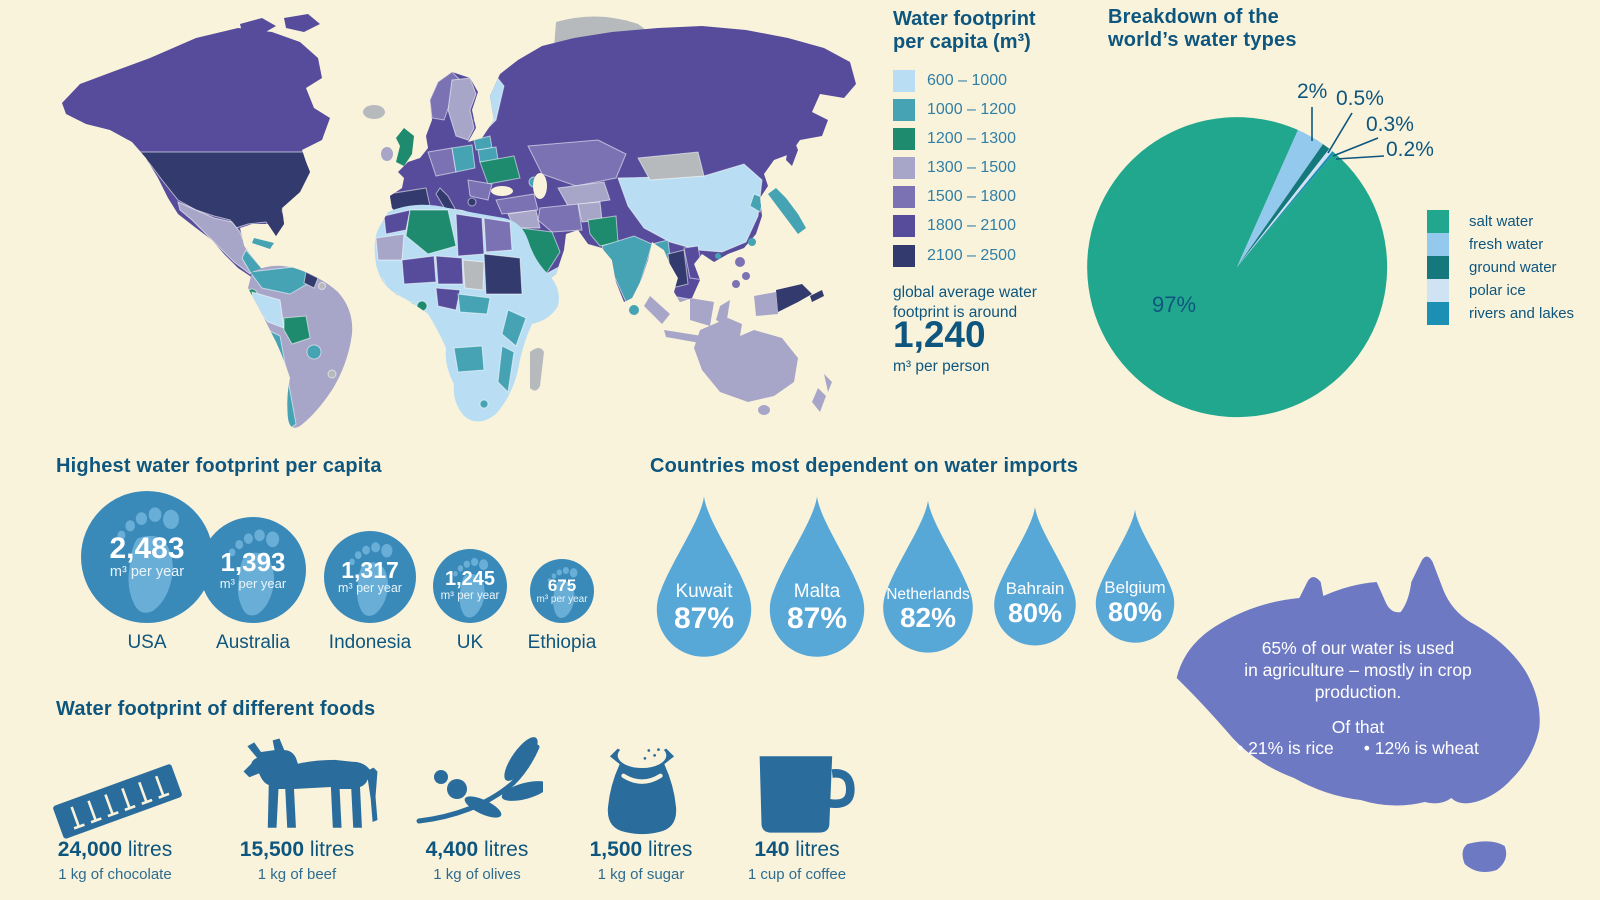 Image resolution: width=1600 pixels, height=900 pixels. I want to click on olive-branch-icon, so click(479, 780).